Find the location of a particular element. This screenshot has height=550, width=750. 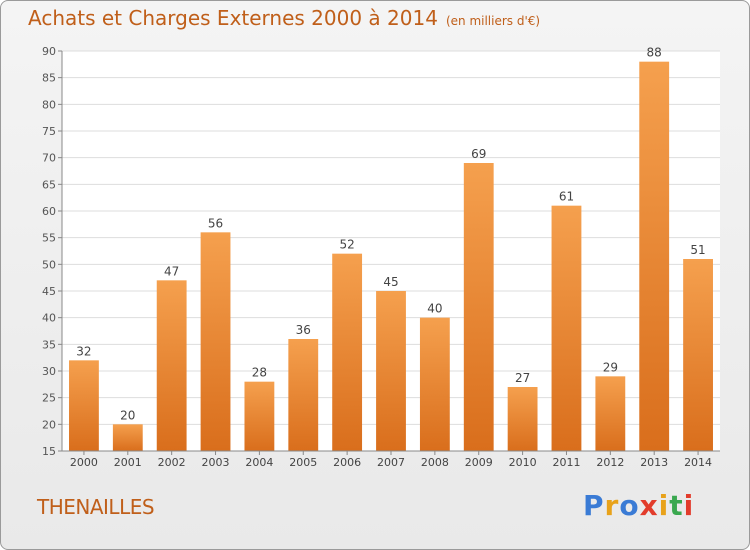

y-tick-label: 15 is located at coordinates (49, 451).